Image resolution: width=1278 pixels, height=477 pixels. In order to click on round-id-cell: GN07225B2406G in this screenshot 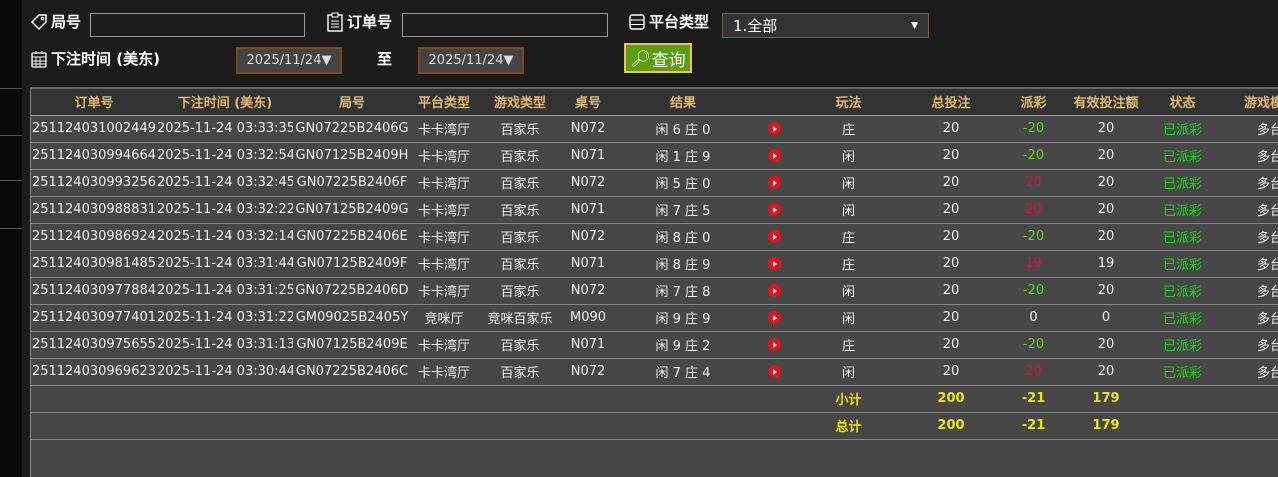, I will do `click(352, 129)`.